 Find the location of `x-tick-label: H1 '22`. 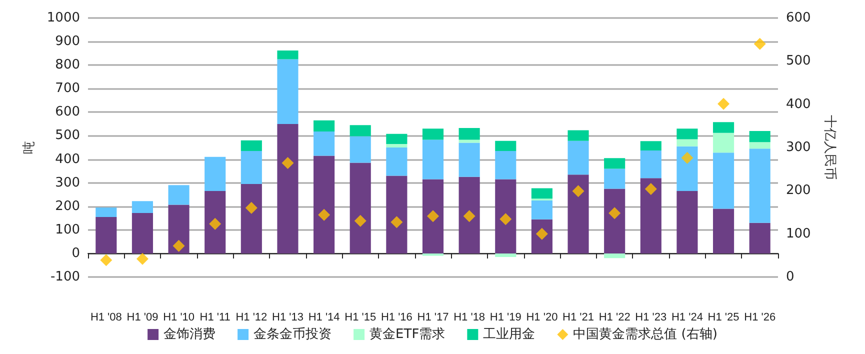

x-tick-label: H1 '22 is located at coordinates (614, 318).